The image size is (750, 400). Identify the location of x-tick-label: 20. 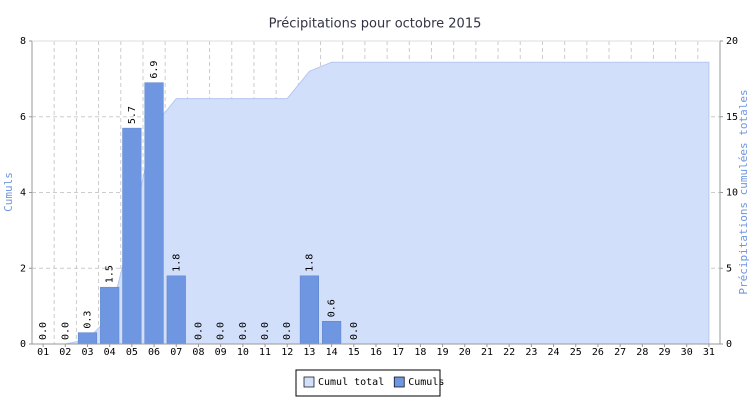
(465, 352).